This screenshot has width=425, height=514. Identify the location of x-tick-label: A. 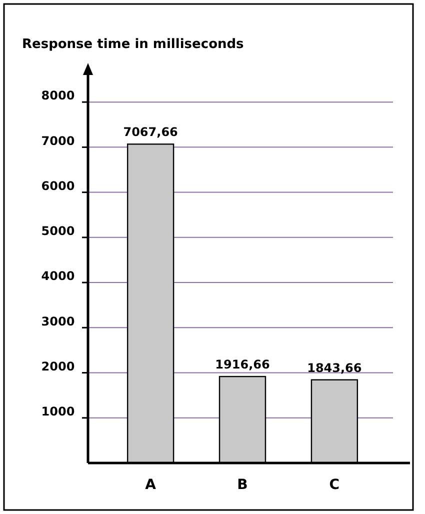
(150, 485).